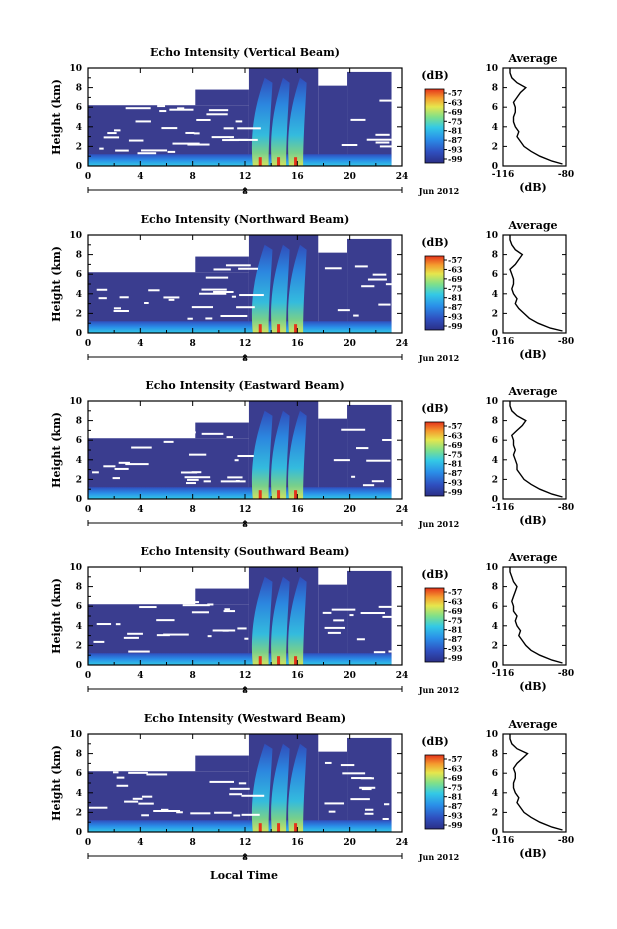 This screenshot has width=617, height=929. Describe the element at coordinates (245, 191) in the screenshot. I see `day-marker: 8` at that location.